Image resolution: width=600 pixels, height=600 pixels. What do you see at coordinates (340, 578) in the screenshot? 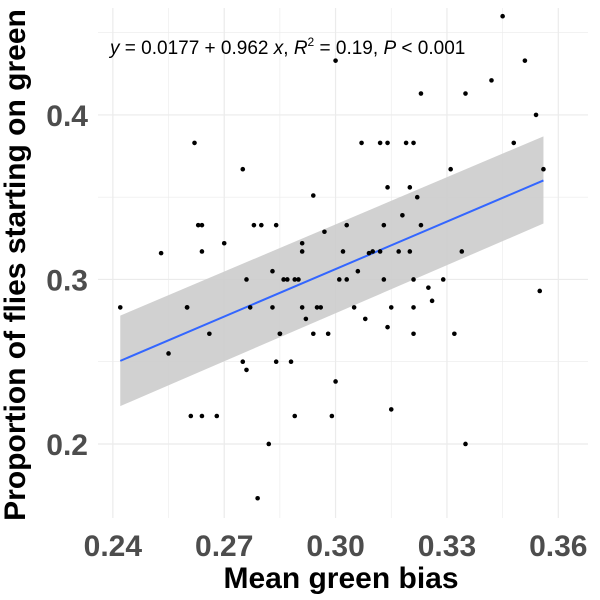
I see `x-axis-title: Mean green bias` at bounding box center [340, 578].